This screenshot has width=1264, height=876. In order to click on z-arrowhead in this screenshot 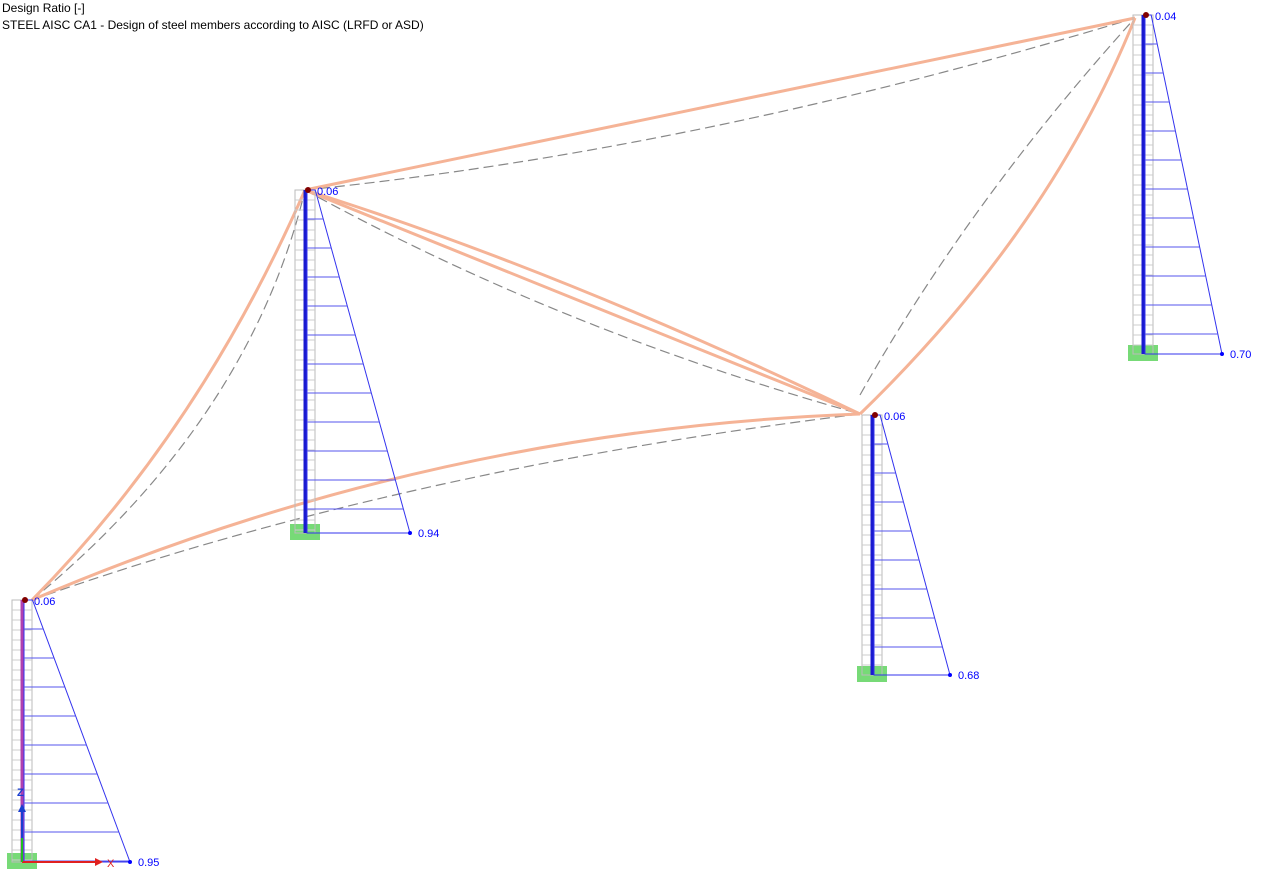, I will do `click(22, 808)`.